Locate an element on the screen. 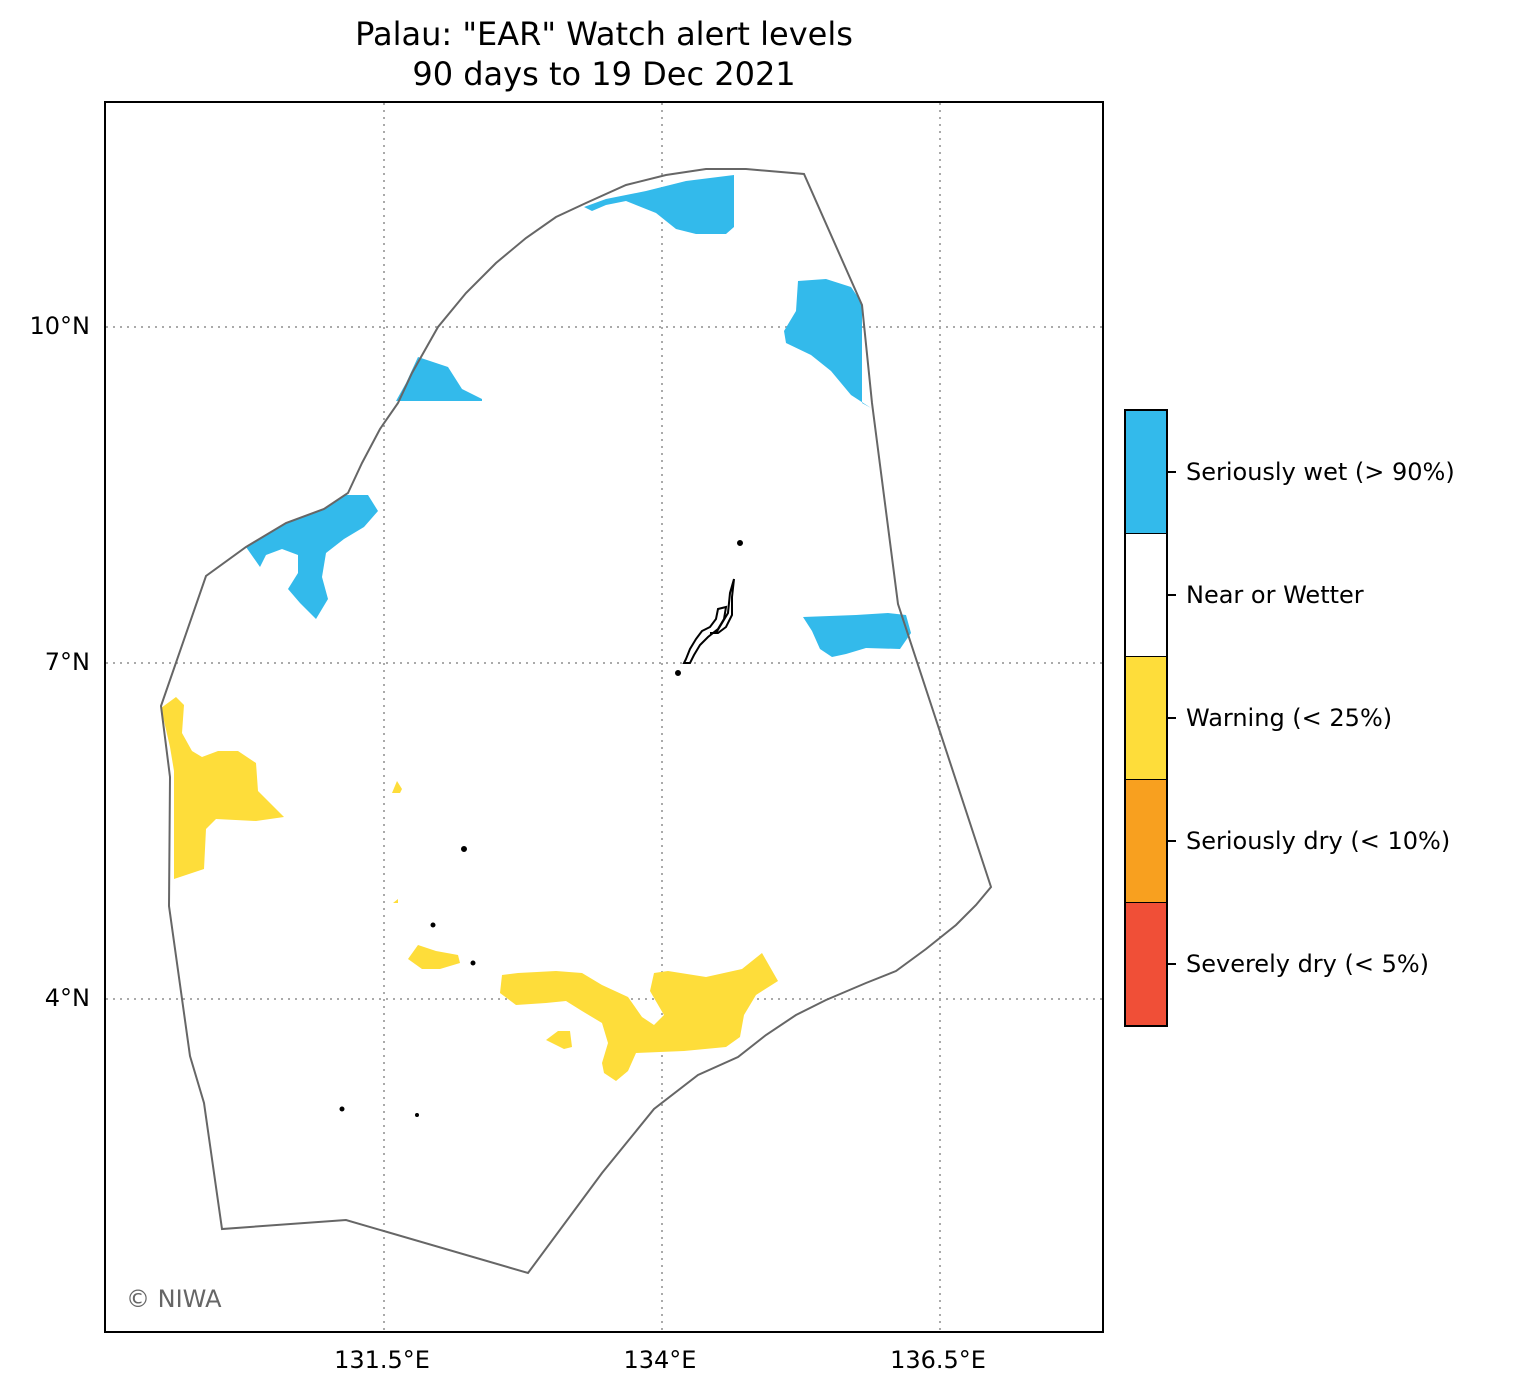 The image size is (1517, 1396). wet-area-north is located at coordinates (659, 204).